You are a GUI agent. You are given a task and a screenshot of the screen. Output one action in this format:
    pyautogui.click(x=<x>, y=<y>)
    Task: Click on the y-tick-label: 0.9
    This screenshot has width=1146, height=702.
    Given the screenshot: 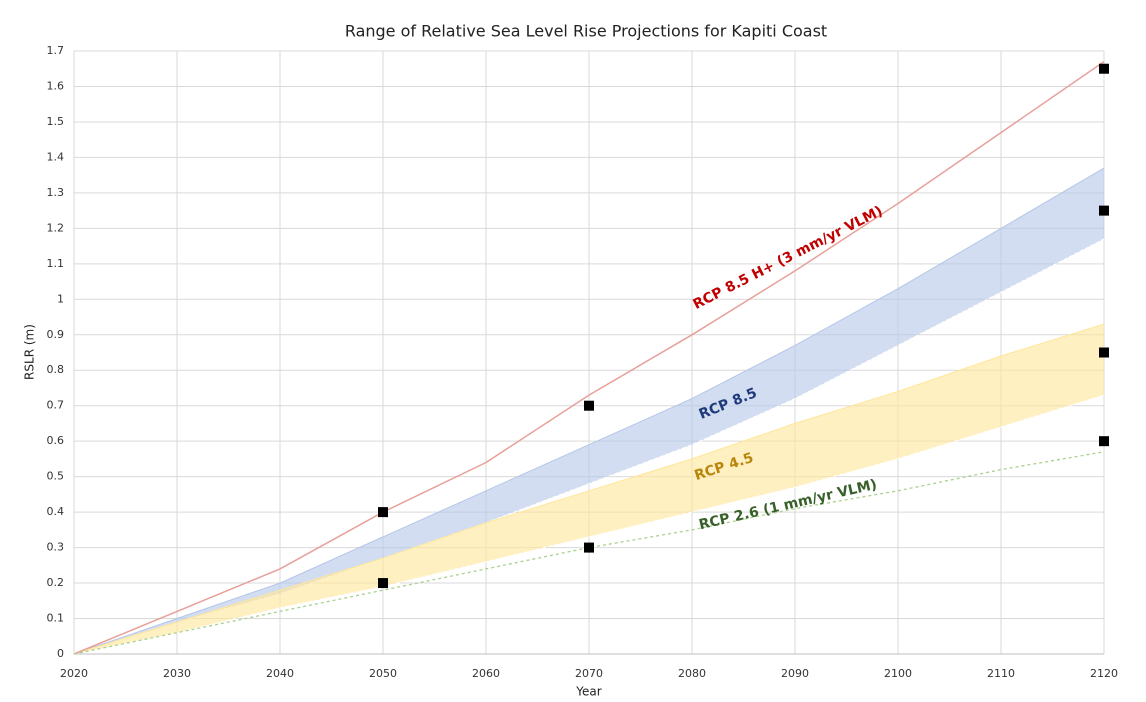 What is the action you would take?
    pyautogui.click(x=56, y=334)
    